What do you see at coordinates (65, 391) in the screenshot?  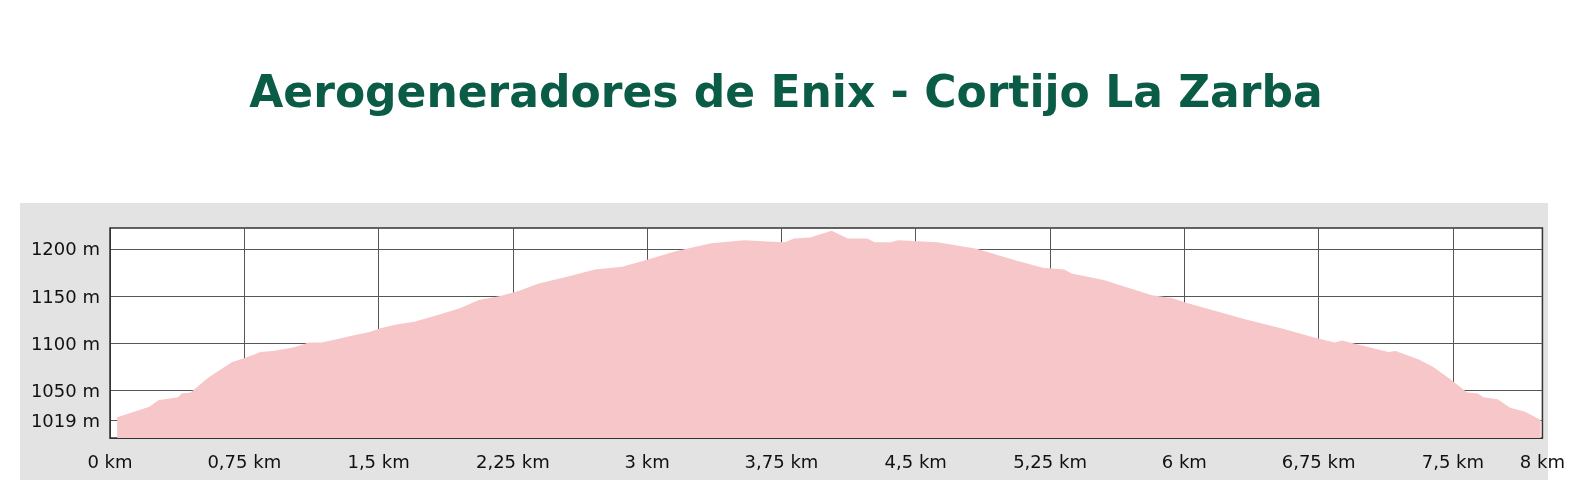 I see `y-tick-label: 1050 m` at bounding box center [65, 391].